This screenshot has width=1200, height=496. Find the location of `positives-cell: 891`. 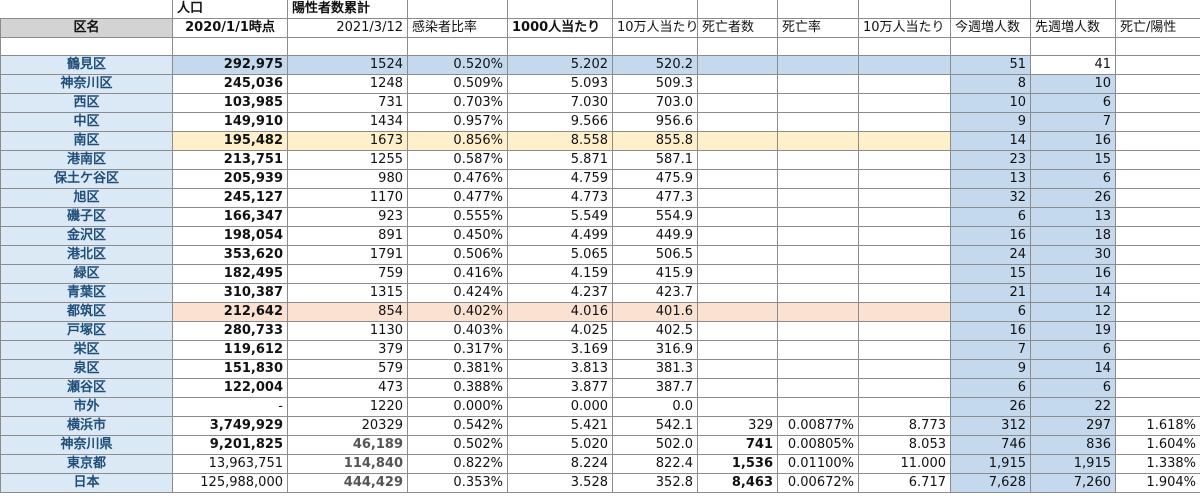

positives-cell: 891 is located at coordinates (347, 236).